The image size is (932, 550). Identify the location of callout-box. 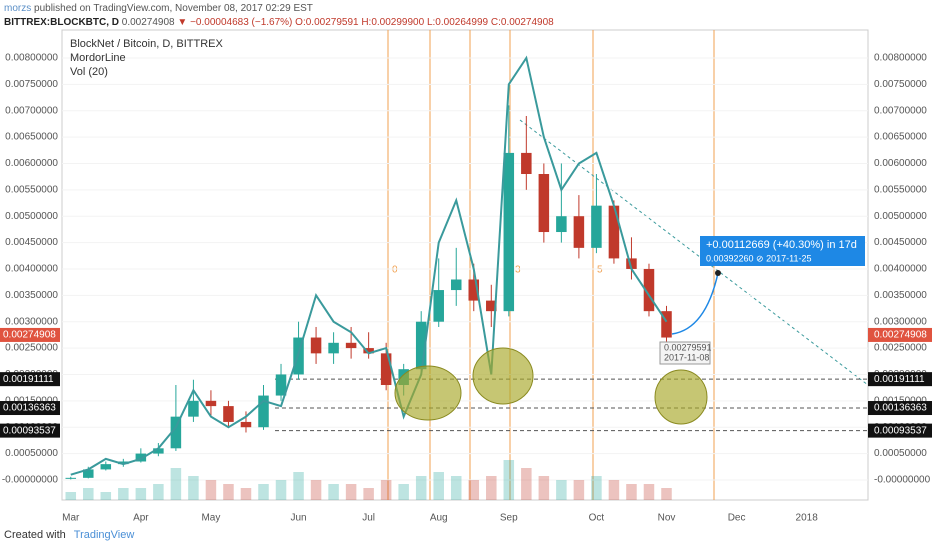
(685, 353).